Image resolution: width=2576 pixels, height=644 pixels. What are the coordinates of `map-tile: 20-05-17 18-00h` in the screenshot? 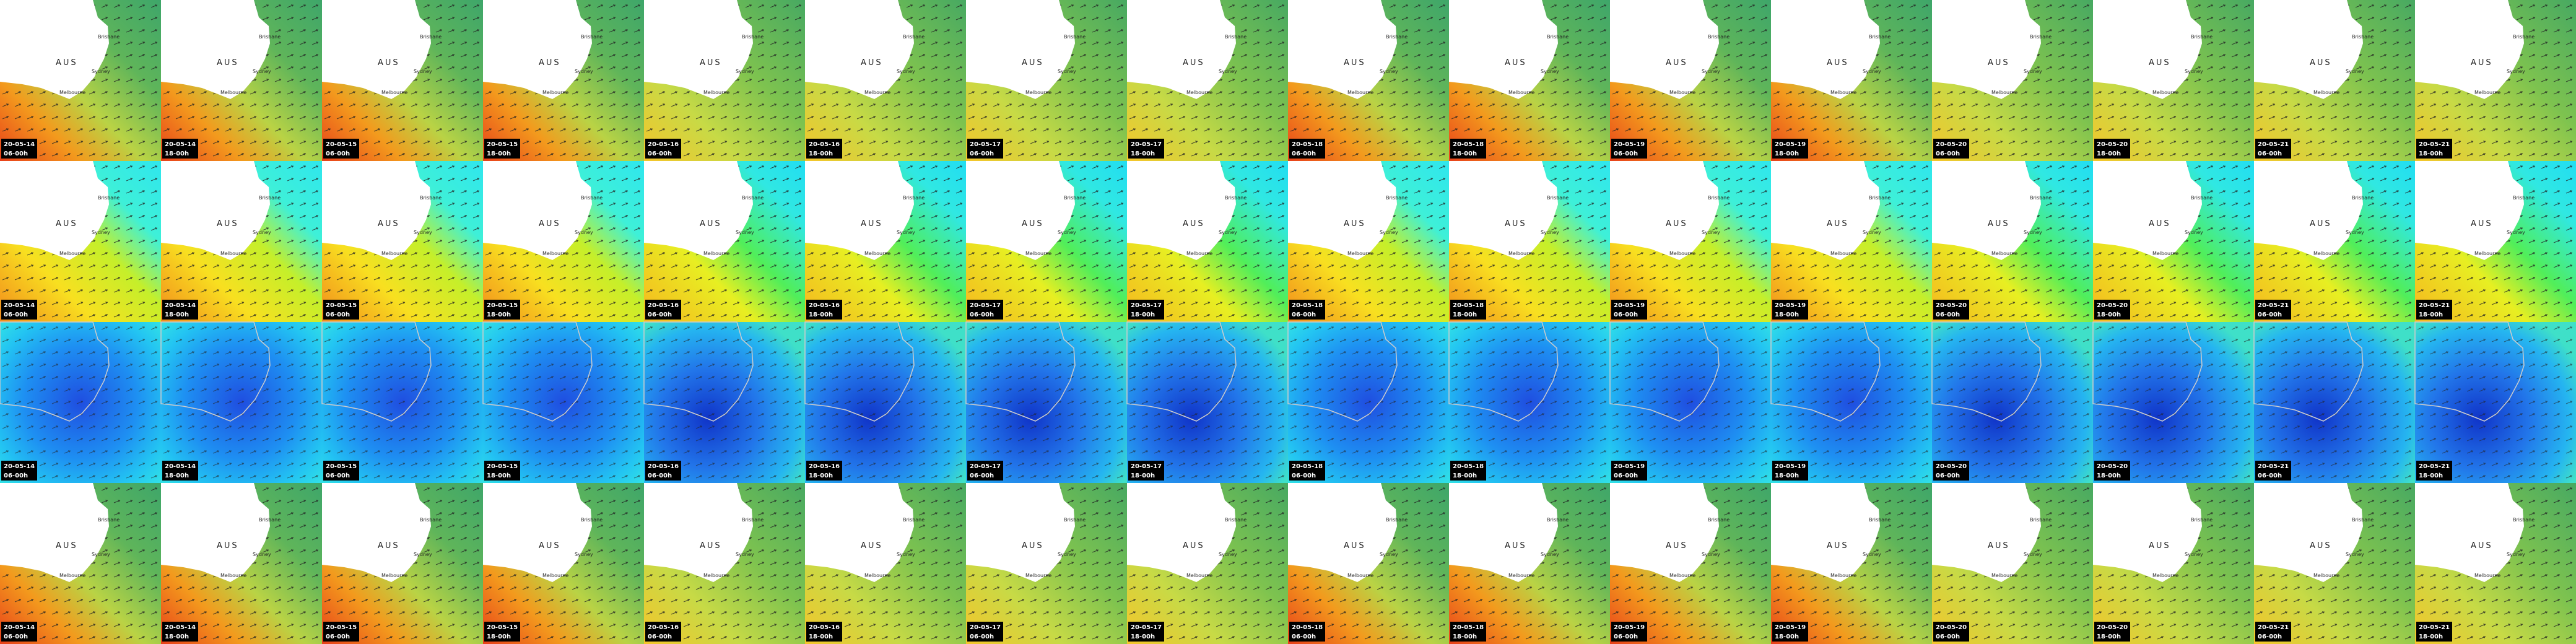 It's located at (1207, 402).